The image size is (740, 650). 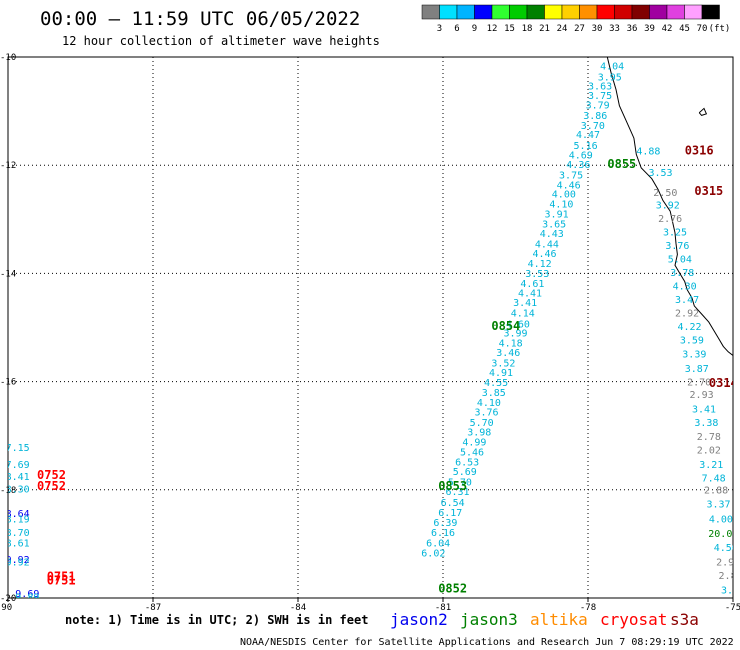 What do you see at coordinates (18, 465) in the screenshot?
I see `cryosat-wave-height: 7.69` at bounding box center [18, 465].